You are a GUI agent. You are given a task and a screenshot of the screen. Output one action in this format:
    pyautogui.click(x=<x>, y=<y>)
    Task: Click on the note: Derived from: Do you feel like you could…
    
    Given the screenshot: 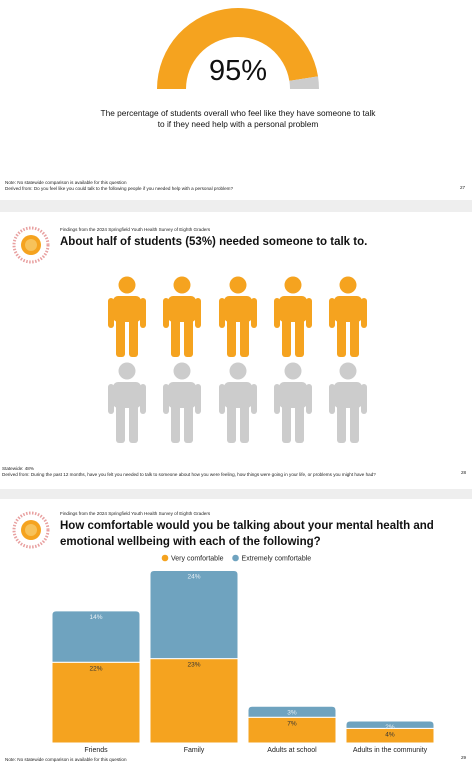 What is the action you would take?
    pyautogui.click(x=119, y=188)
    